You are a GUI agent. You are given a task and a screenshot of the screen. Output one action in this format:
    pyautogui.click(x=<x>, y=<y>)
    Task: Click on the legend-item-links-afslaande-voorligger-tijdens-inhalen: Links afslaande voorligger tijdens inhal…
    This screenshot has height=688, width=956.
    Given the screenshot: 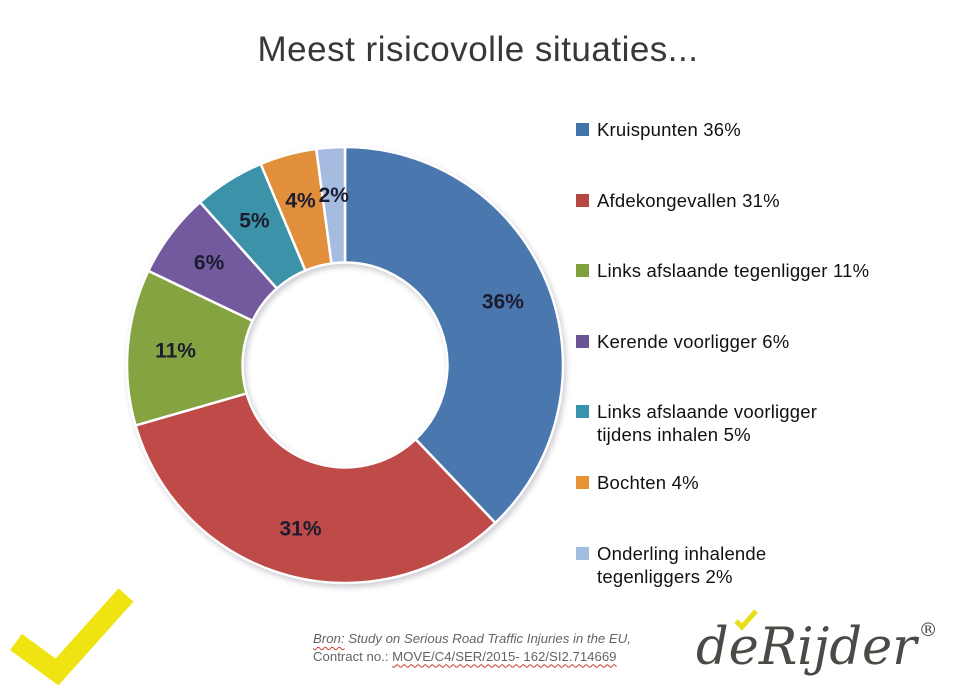 What is the action you would take?
    pyautogui.click(x=761, y=435)
    